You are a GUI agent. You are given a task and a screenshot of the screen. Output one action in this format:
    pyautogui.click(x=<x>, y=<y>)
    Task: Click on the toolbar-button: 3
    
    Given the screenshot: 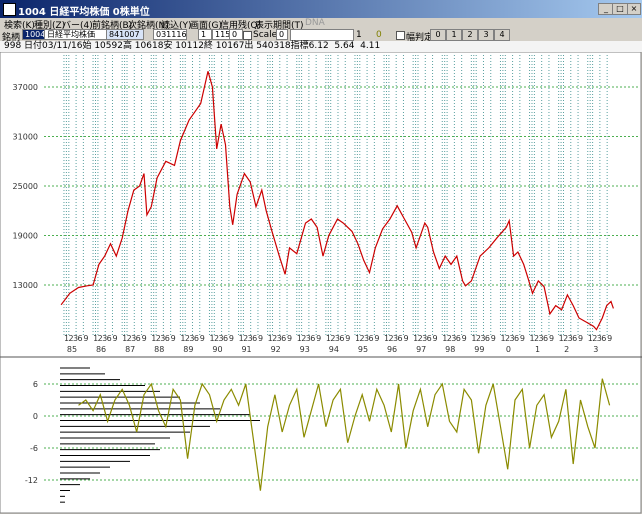 What is the action you would take?
    pyautogui.click(x=486, y=35)
    